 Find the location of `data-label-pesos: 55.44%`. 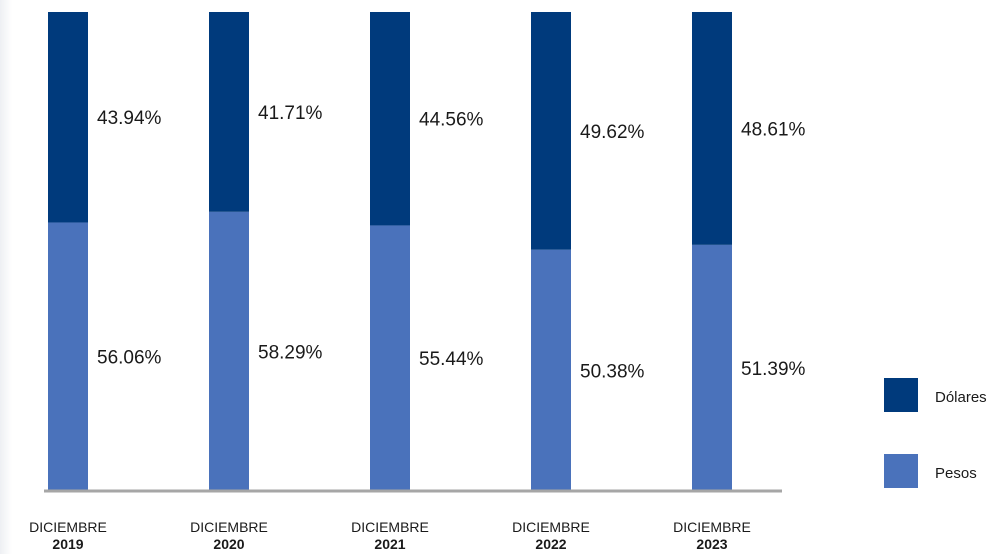

data-label-pesos: 55.44% is located at coordinates (451, 359).